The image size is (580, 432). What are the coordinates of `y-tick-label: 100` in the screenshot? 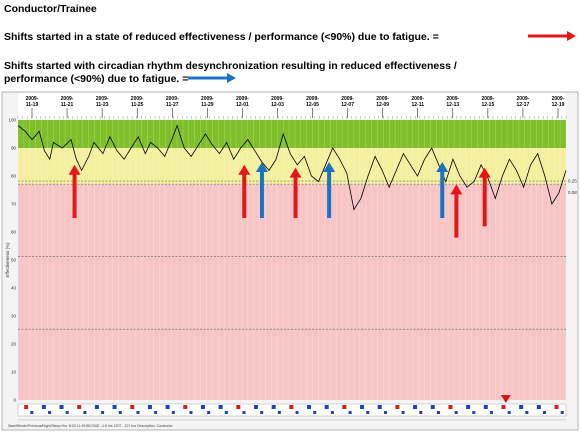 It's located at (12, 120).